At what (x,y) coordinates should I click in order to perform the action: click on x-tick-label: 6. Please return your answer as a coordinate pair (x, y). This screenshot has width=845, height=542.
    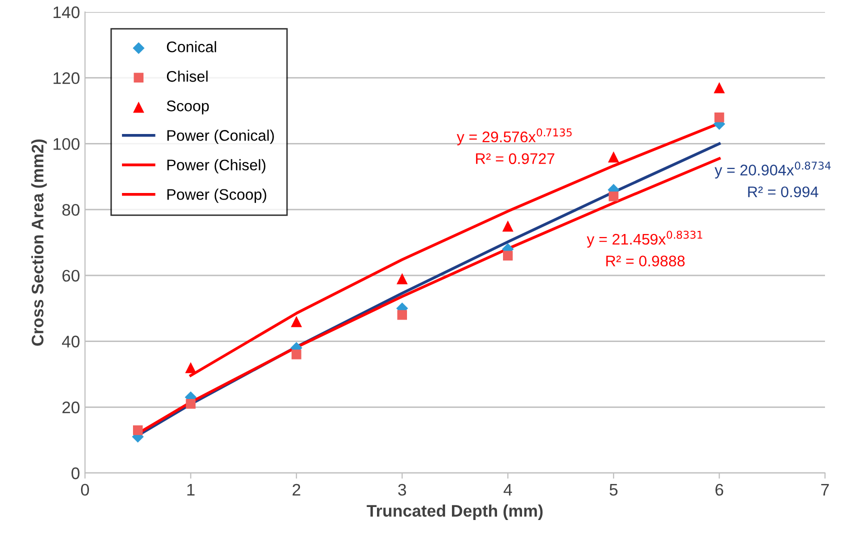
    Looking at the image, I should click on (720, 490).